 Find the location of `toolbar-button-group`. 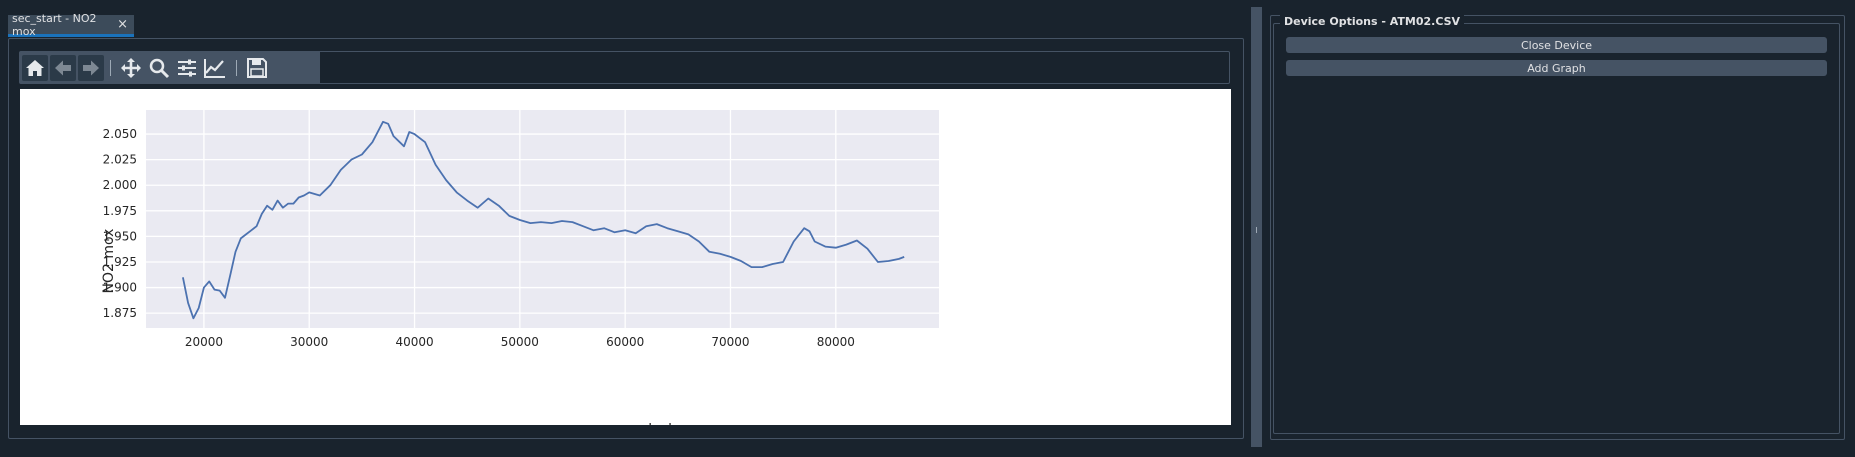

toolbar-button-group is located at coordinates (170, 67).